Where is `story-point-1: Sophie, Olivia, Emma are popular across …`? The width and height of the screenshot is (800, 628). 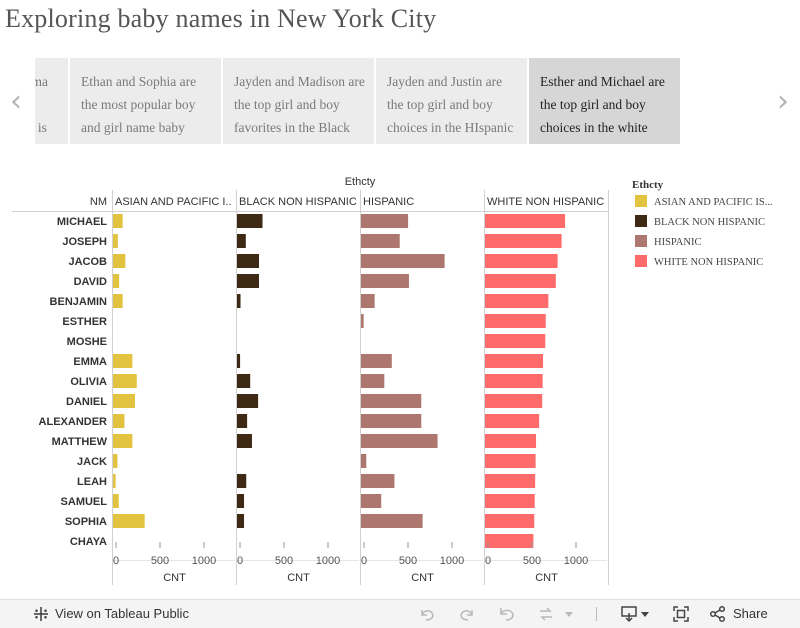 story-point-1: Sophie, Olivia, Emma are popular across … is located at coordinates (51, 101).